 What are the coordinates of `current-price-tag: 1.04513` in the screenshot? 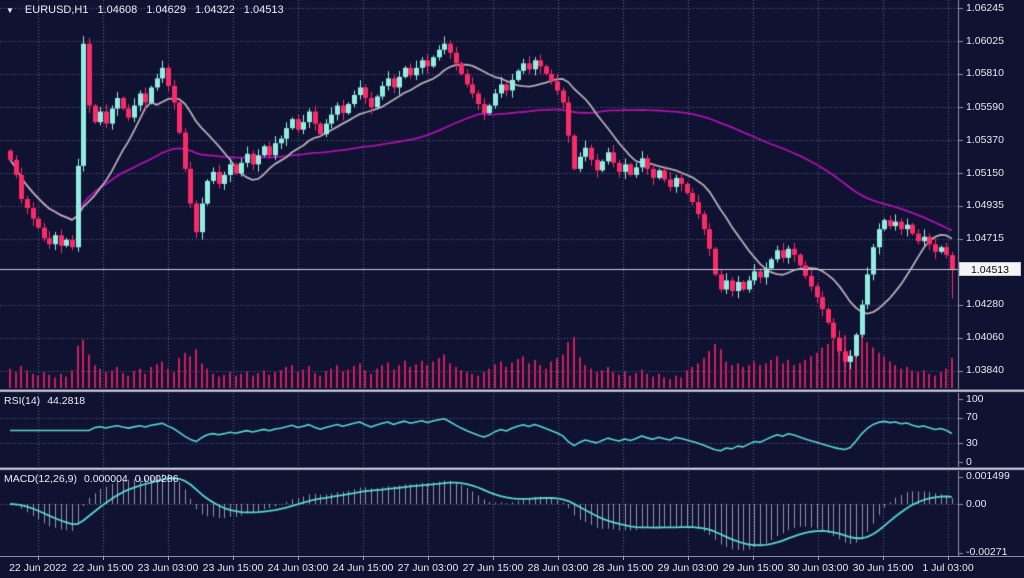 It's located at (990, 269).